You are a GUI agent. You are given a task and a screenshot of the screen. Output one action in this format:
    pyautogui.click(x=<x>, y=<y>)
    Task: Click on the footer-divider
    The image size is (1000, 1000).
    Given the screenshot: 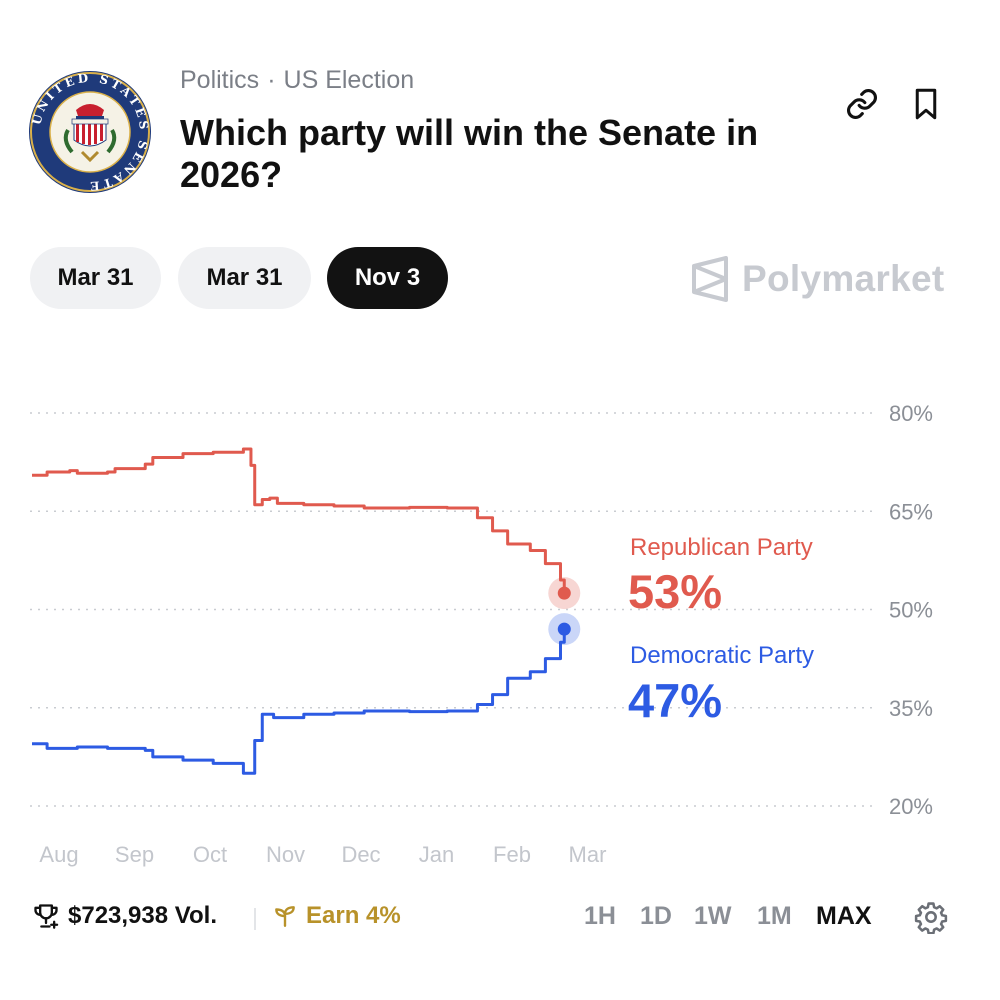 What is the action you would take?
    pyautogui.click(x=255, y=919)
    